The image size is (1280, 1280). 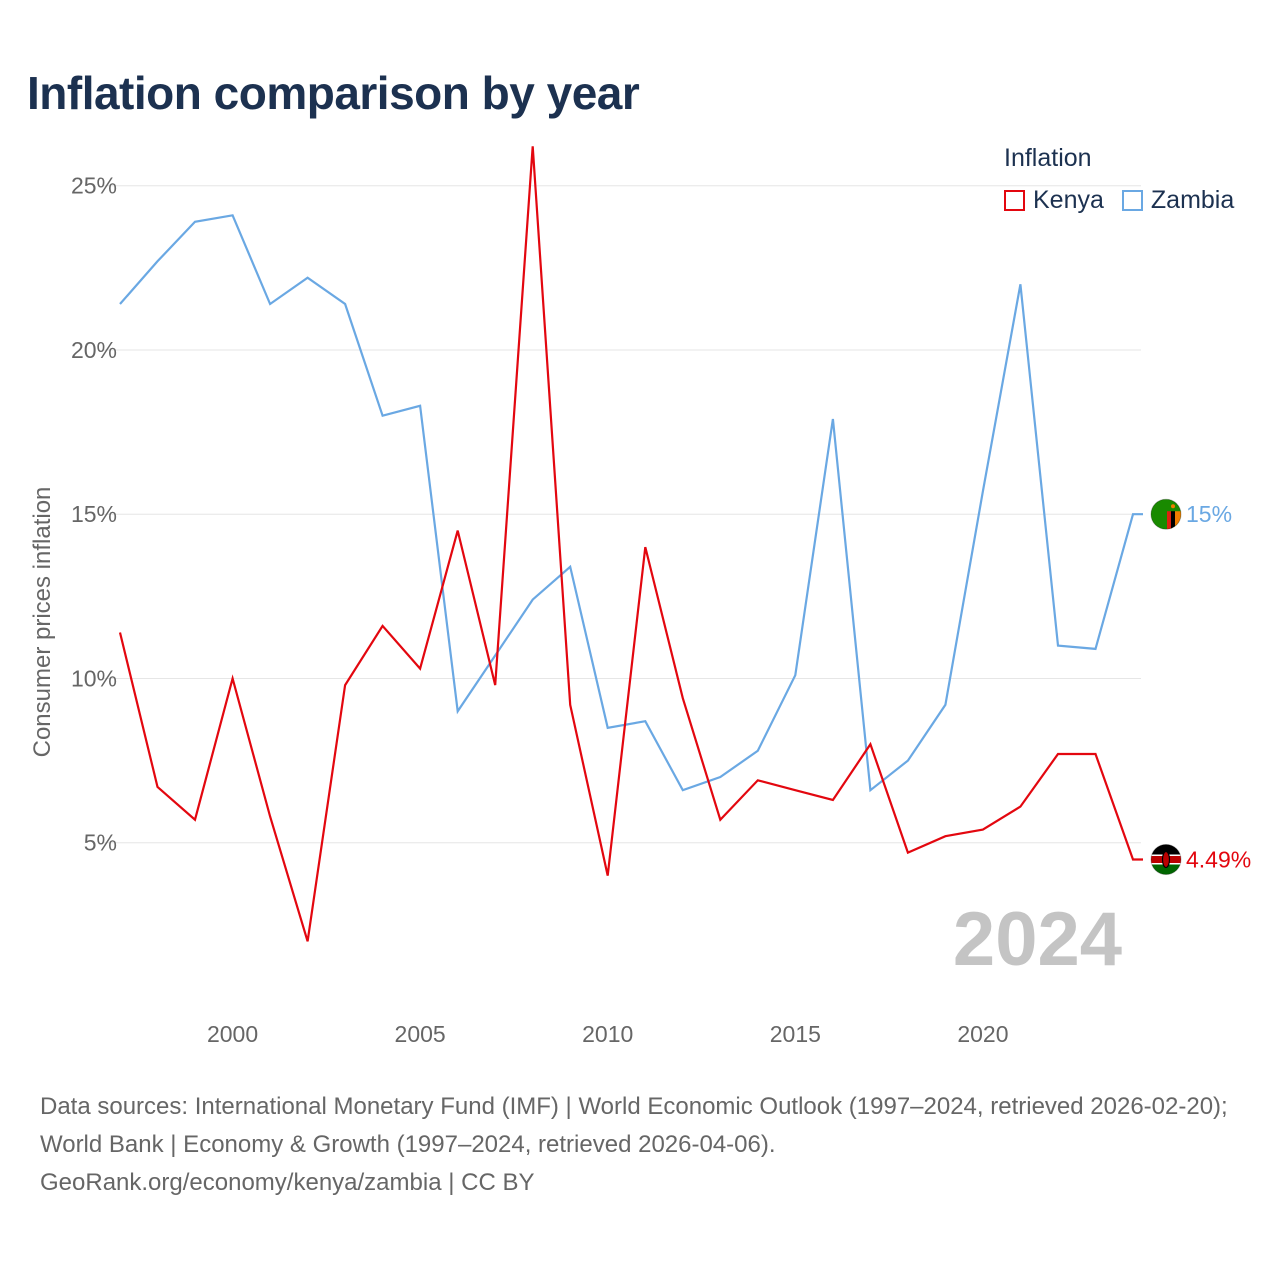 I want to click on flag-zambia-icon, so click(x=1166, y=514).